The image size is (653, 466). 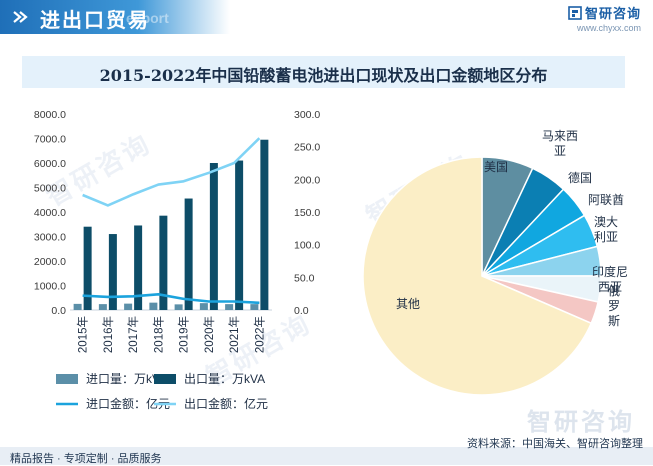 I want to click on brand: 智研咨询 www.chyxx.com, so click(x=604, y=18).